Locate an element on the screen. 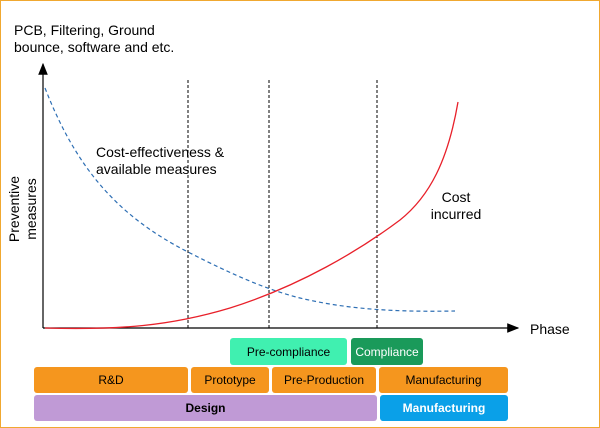 Image resolution: width=600 pixels, height=428 pixels. phase-box-prototype: Prototype is located at coordinates (230, 380).